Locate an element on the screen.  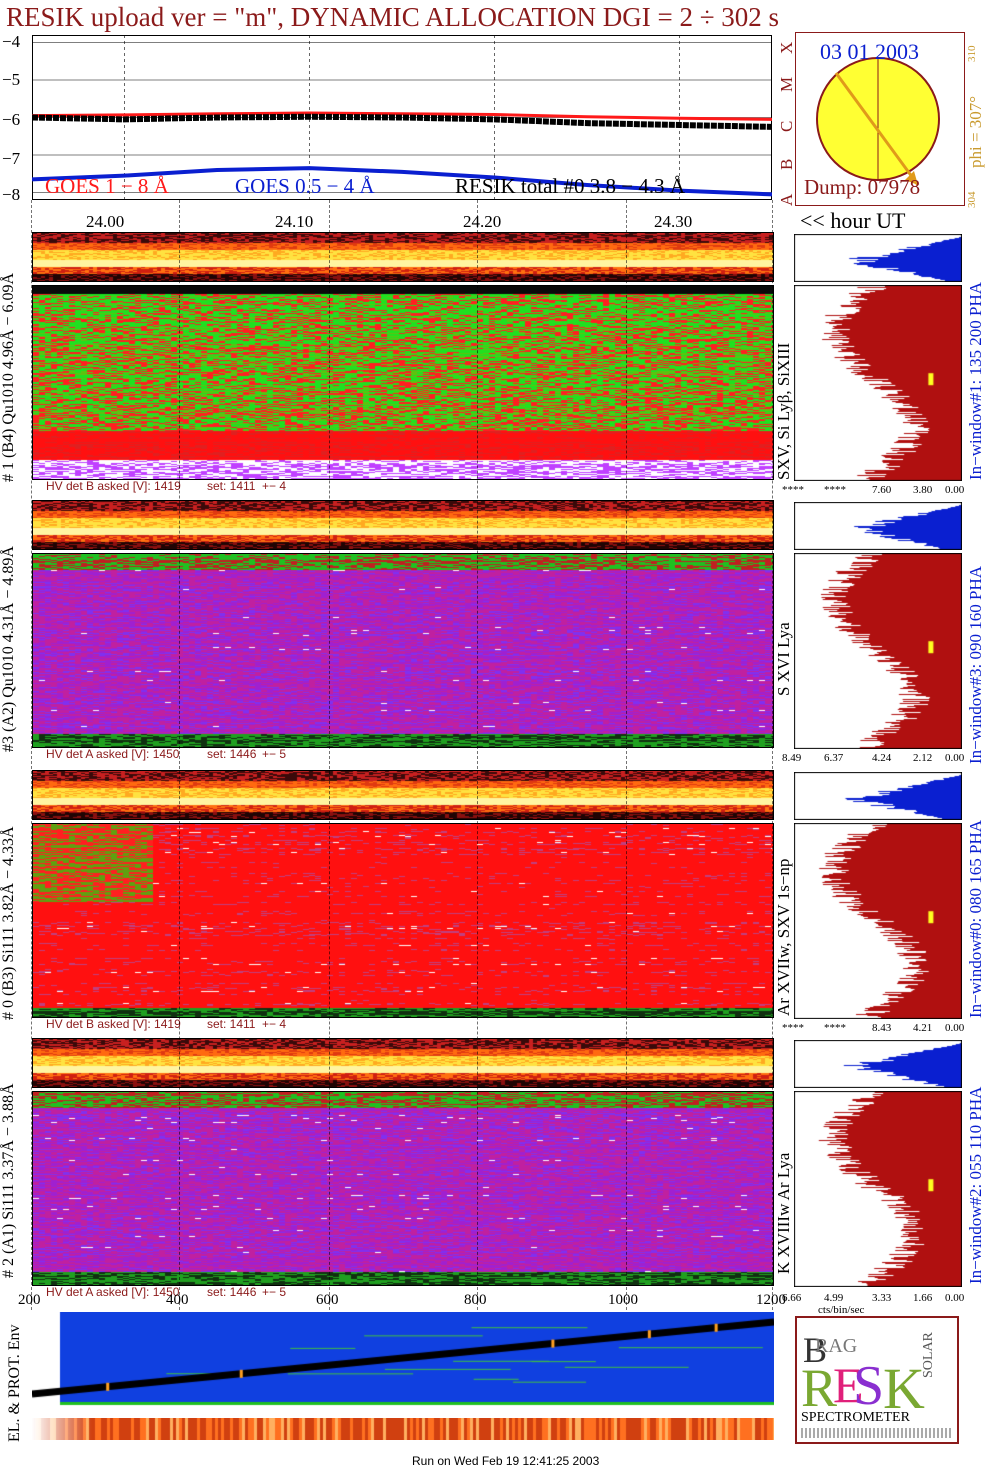
class-letter: B is located at coordinates (786, 164).